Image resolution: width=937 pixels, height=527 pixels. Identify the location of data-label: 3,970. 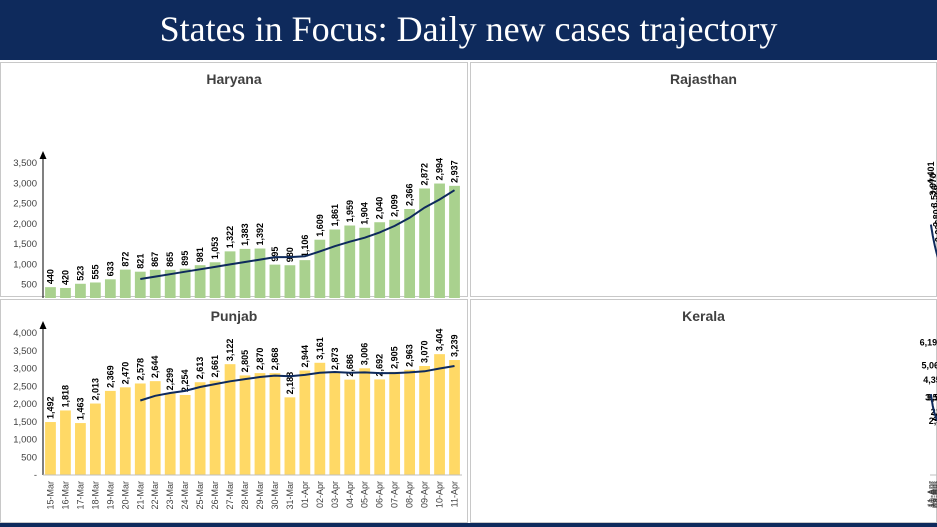
(932, 184).